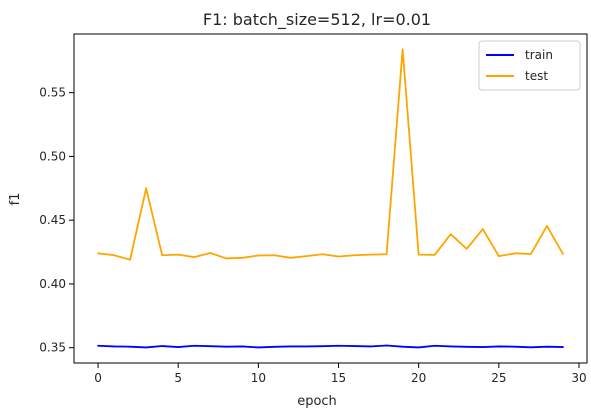 This screenshot has width=591, height=417. I want to click on x-tick-label: 20, so click(418, 378).